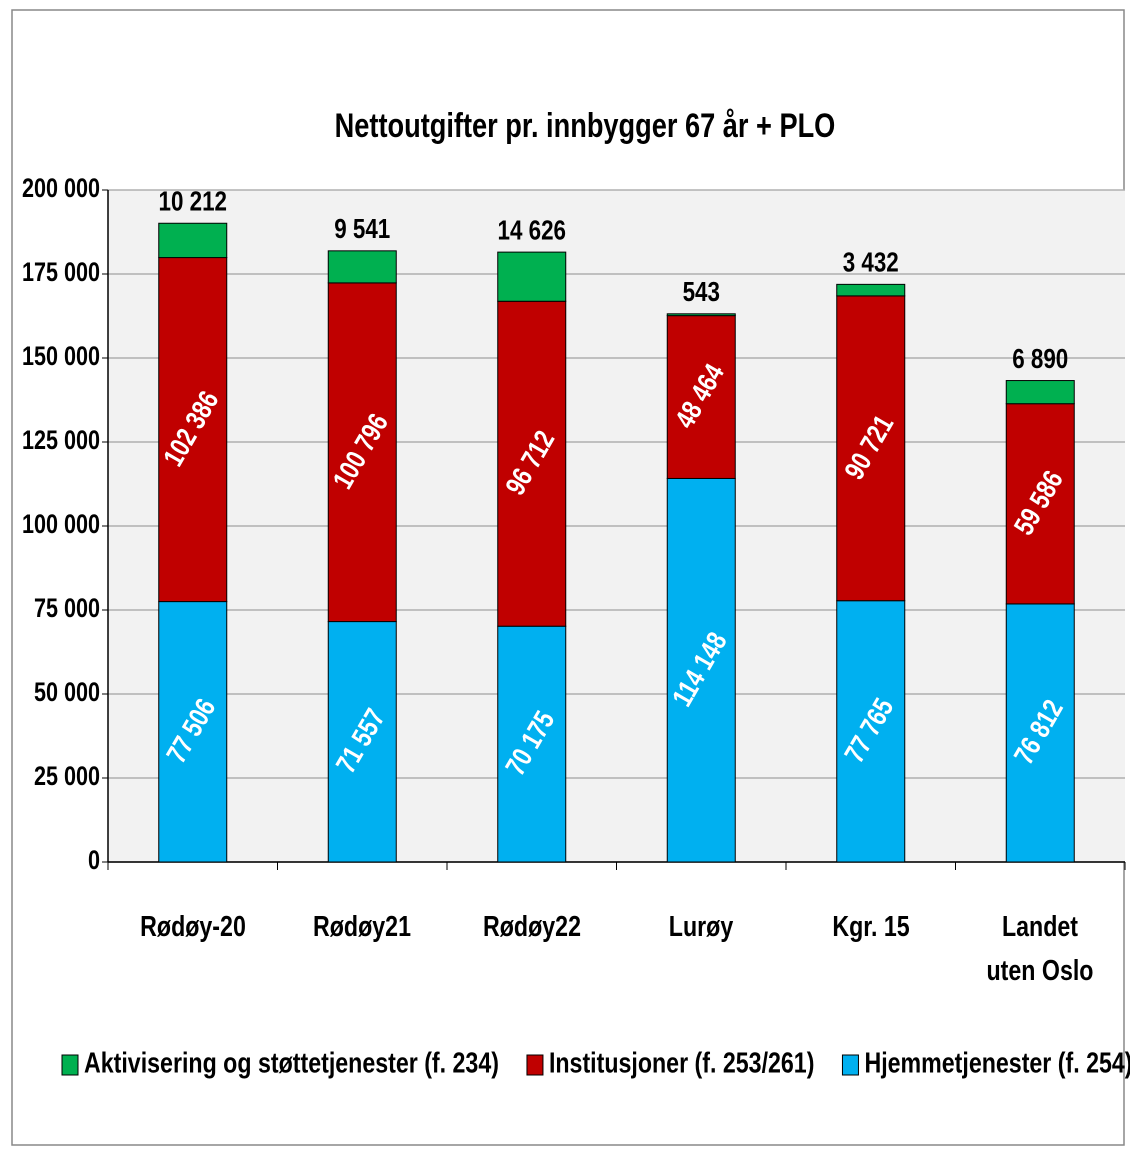  I want to click on data-label: 9 541, so click(362, 229).